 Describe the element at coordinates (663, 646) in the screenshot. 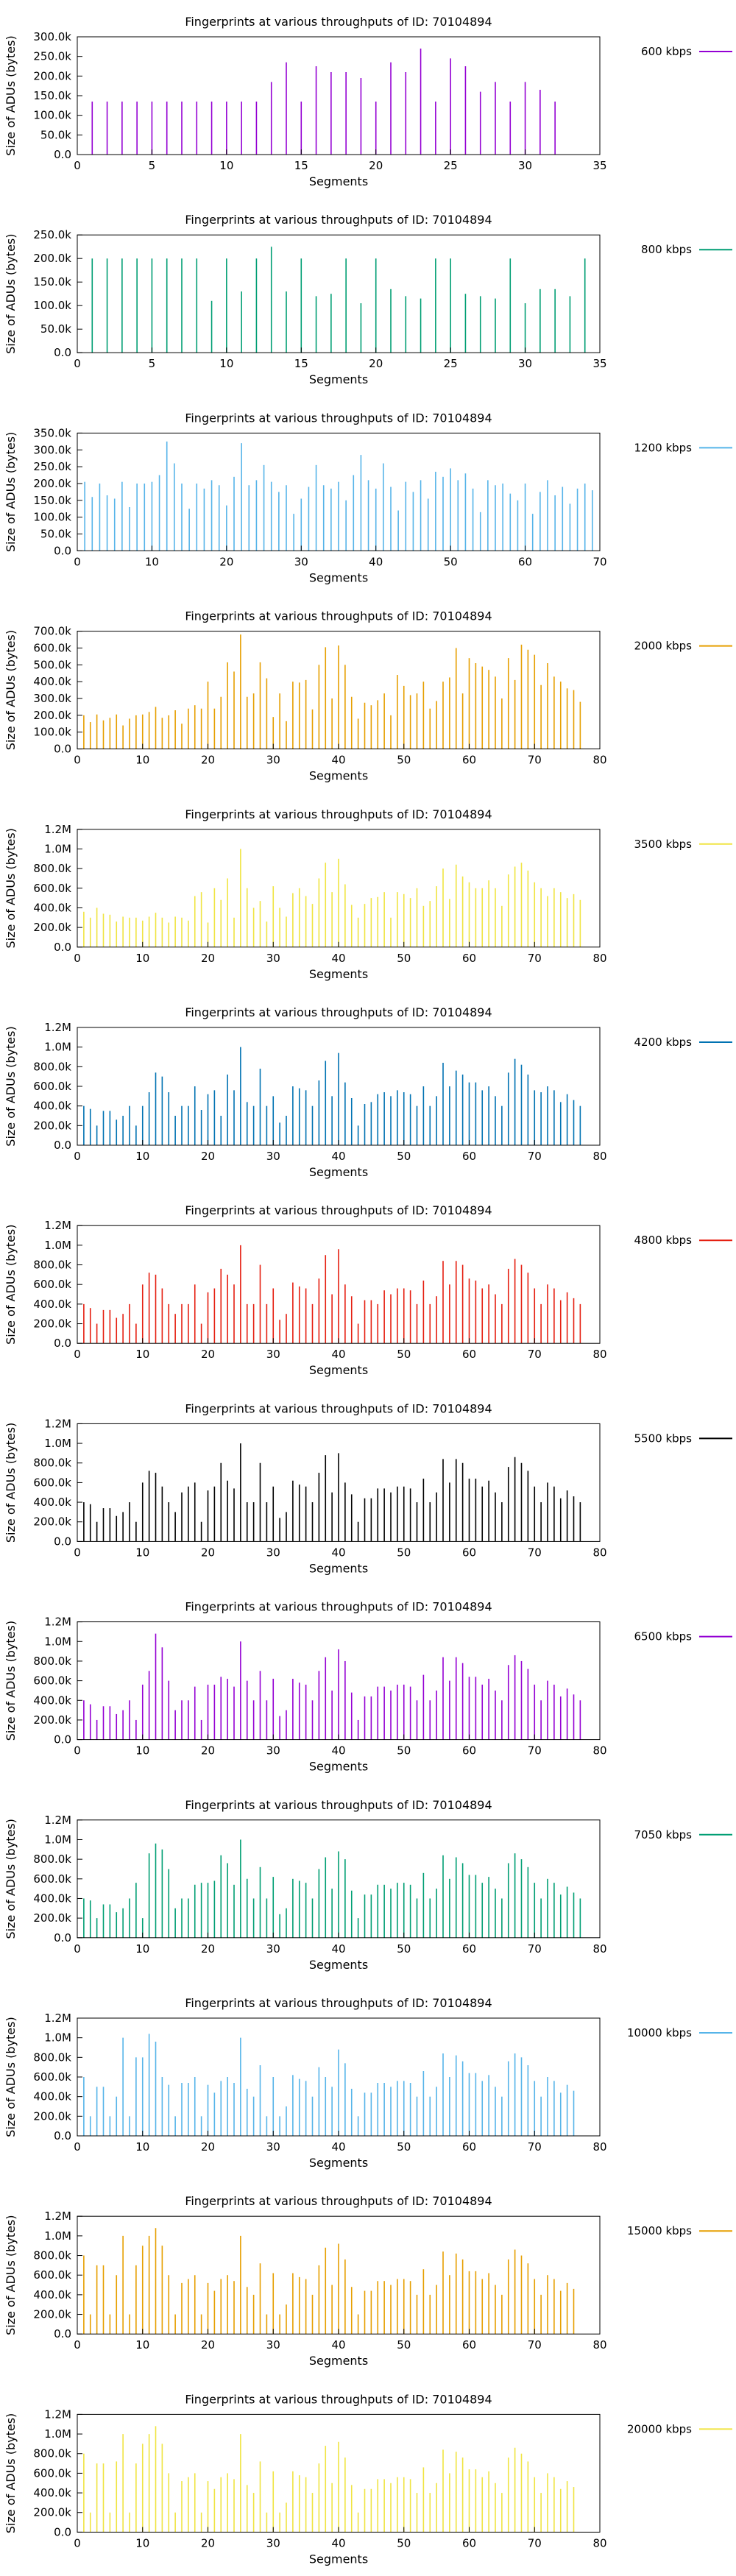

I see `legend-label: 2000 kbps` at that location.